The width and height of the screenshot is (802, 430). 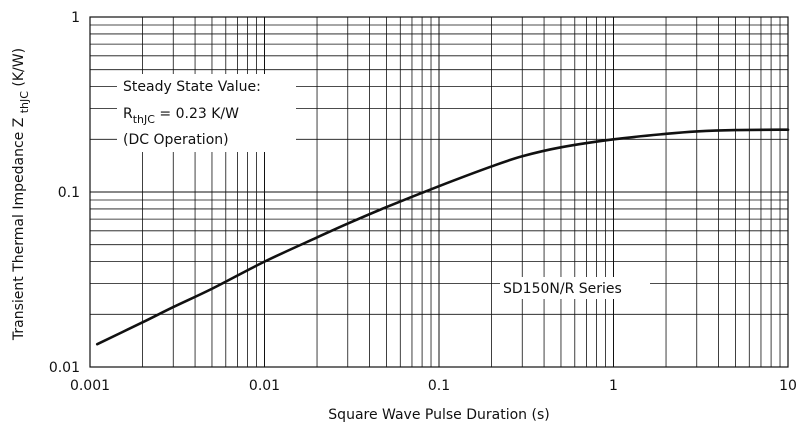 I want to click on series-label-background, so click(x=575, y=288).